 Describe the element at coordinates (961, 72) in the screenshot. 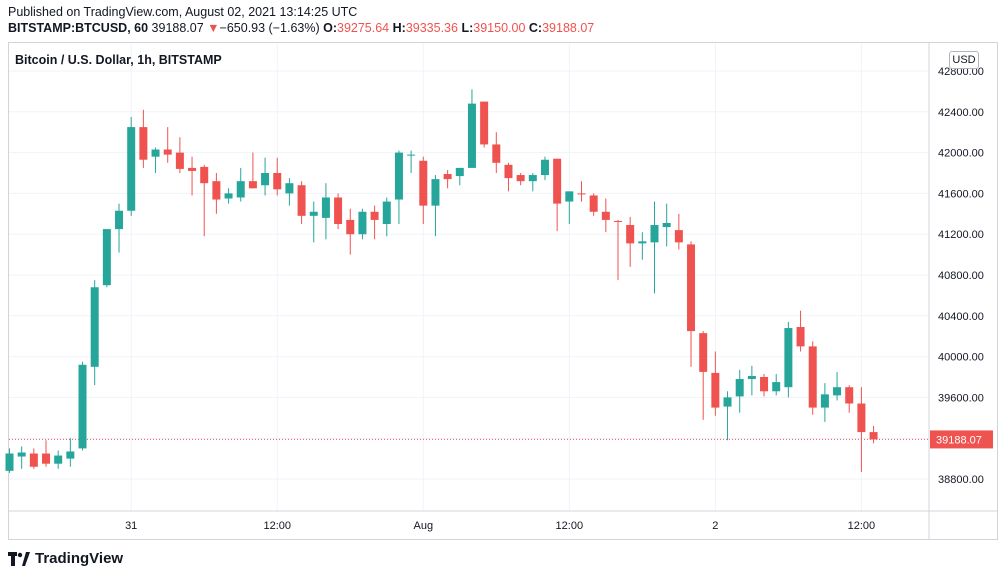

I see `y-tick-label: 42800.00` at that location.